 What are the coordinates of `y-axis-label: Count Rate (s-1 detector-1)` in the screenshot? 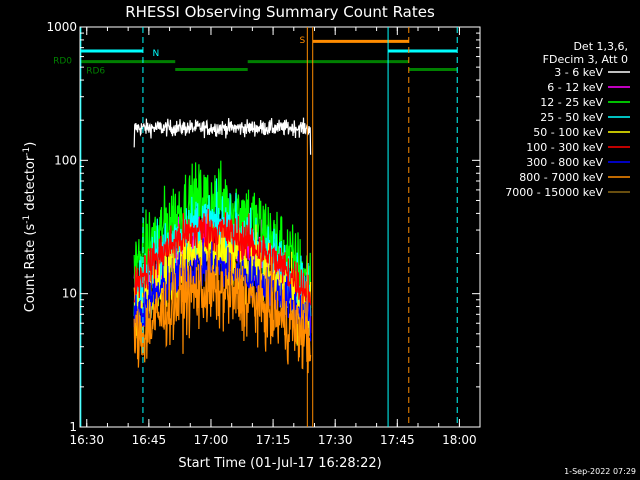 It's located at (30, 227).